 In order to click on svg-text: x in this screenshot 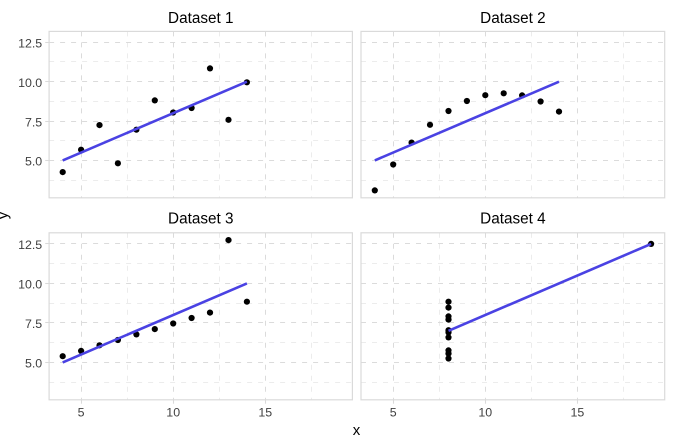, I will do `click(357, 430)`.